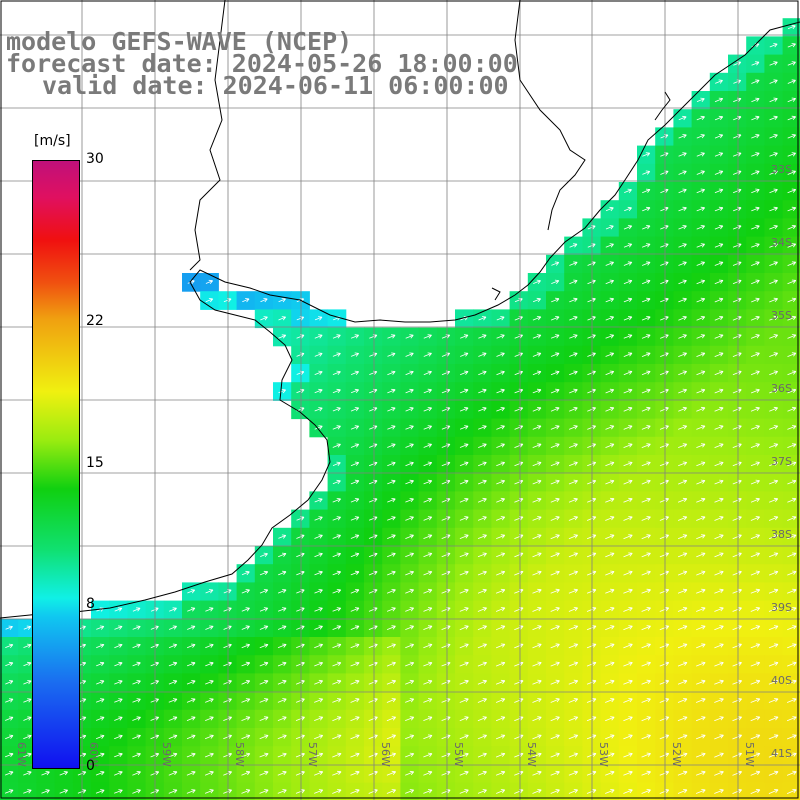 The width and height of the screenshot is (800, 800). Describe the element at coordinates (781, 169) in the screenshot. I see `lat-label: 33S` at that location.